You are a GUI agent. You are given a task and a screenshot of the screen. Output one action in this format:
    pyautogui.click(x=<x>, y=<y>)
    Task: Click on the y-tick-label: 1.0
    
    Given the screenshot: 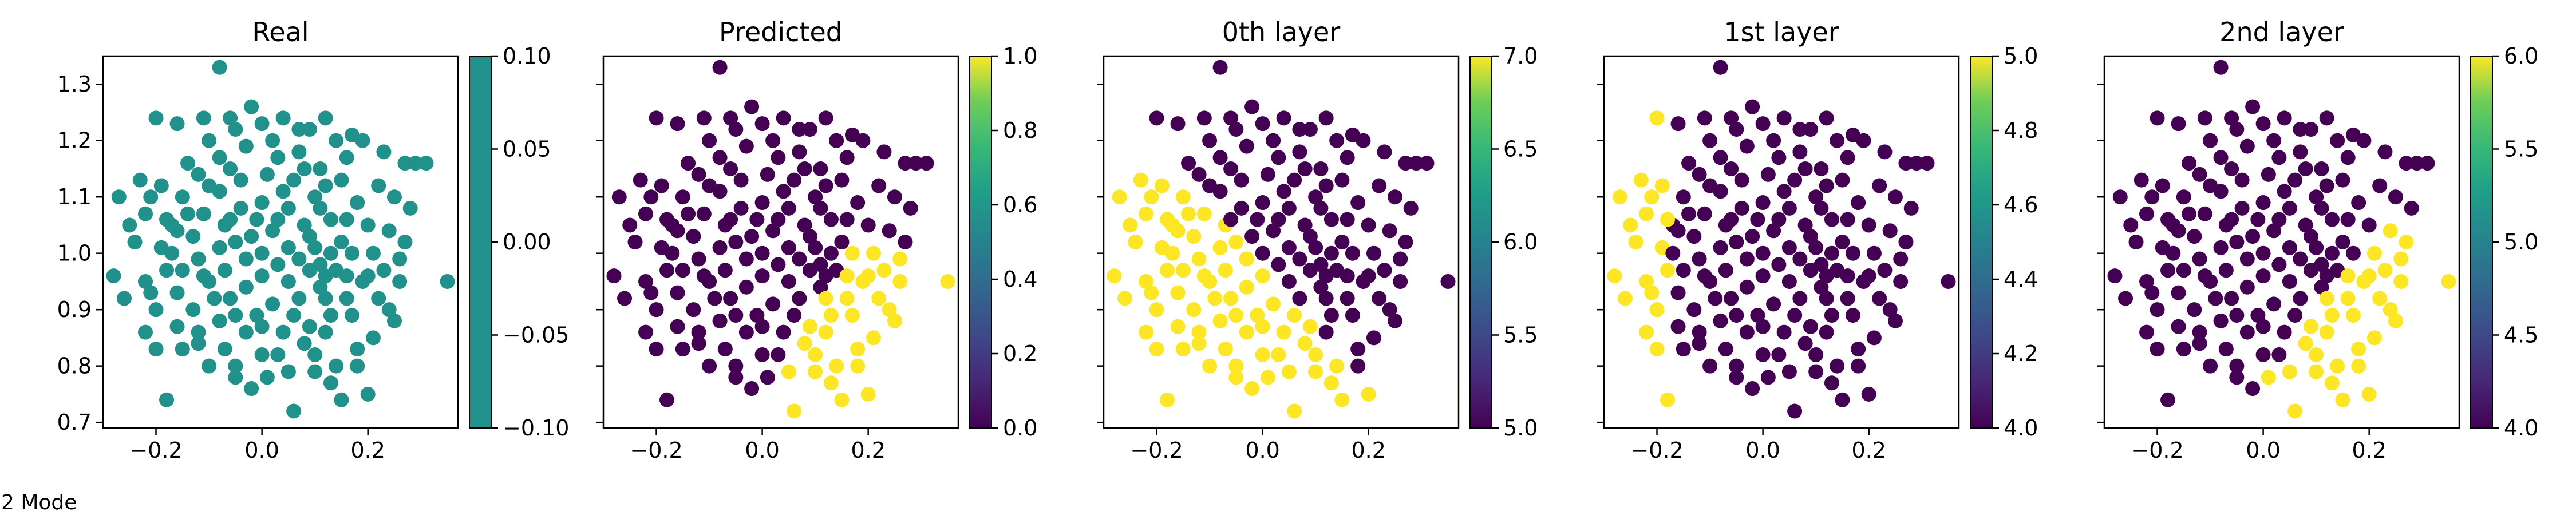 What is the action you would take?
    pyautogui.click(x=74, y=253)
    